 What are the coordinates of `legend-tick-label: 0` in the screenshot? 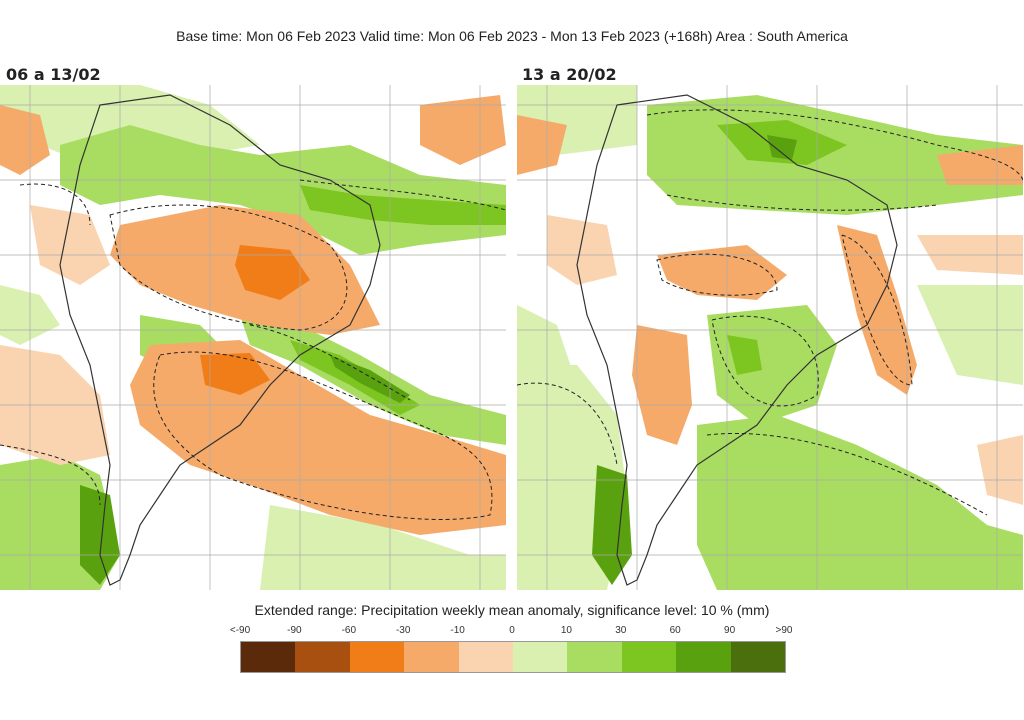 It's located at (512, 630).